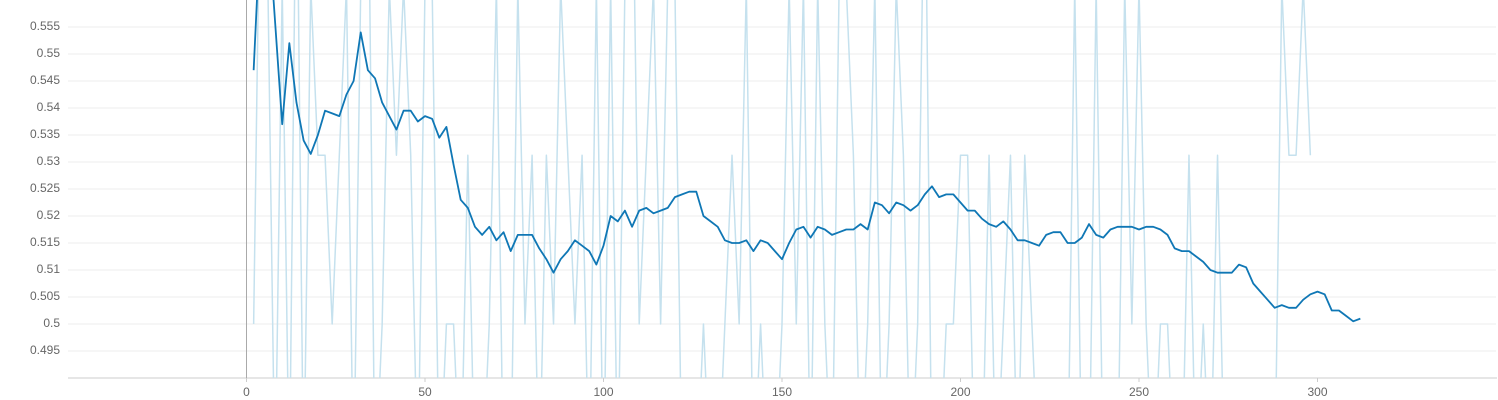 This screenshot has width=1498, height=400. Describe the element at coordinates (45, 134) in the screenshot. I see `y-tick-label: 0.535` at that location.